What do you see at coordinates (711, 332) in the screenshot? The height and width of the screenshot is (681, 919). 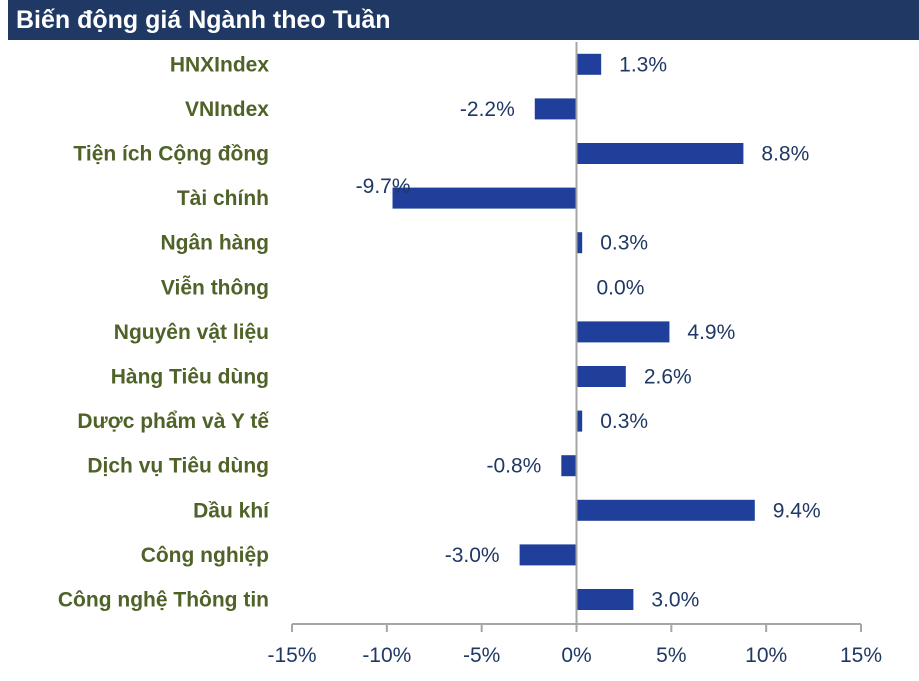 I see `data-label: 4.9%` at bounding box center [711, 332].